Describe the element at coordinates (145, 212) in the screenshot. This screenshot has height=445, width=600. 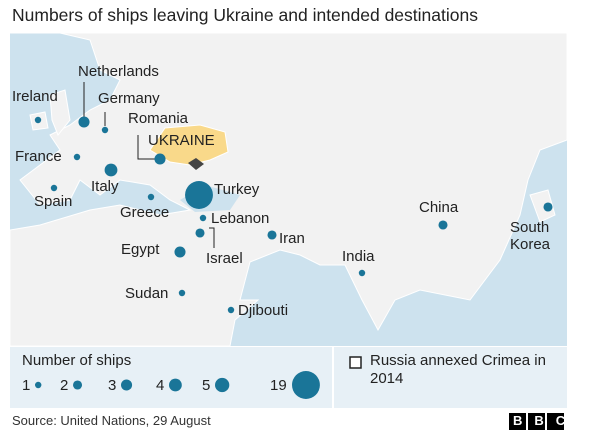
I see `country-label: Greece` at that location.